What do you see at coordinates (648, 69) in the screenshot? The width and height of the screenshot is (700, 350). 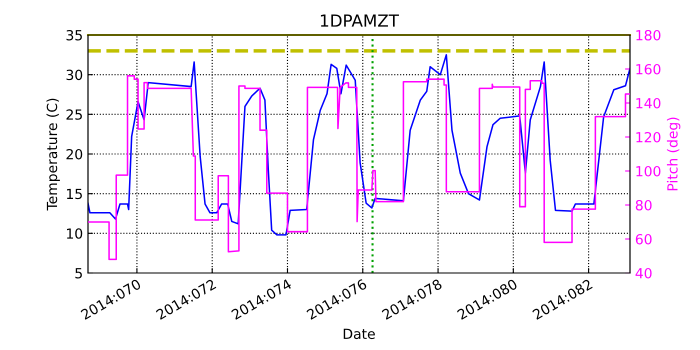 I see `y2-tick-label: 160` at bounding box center [648, 69].